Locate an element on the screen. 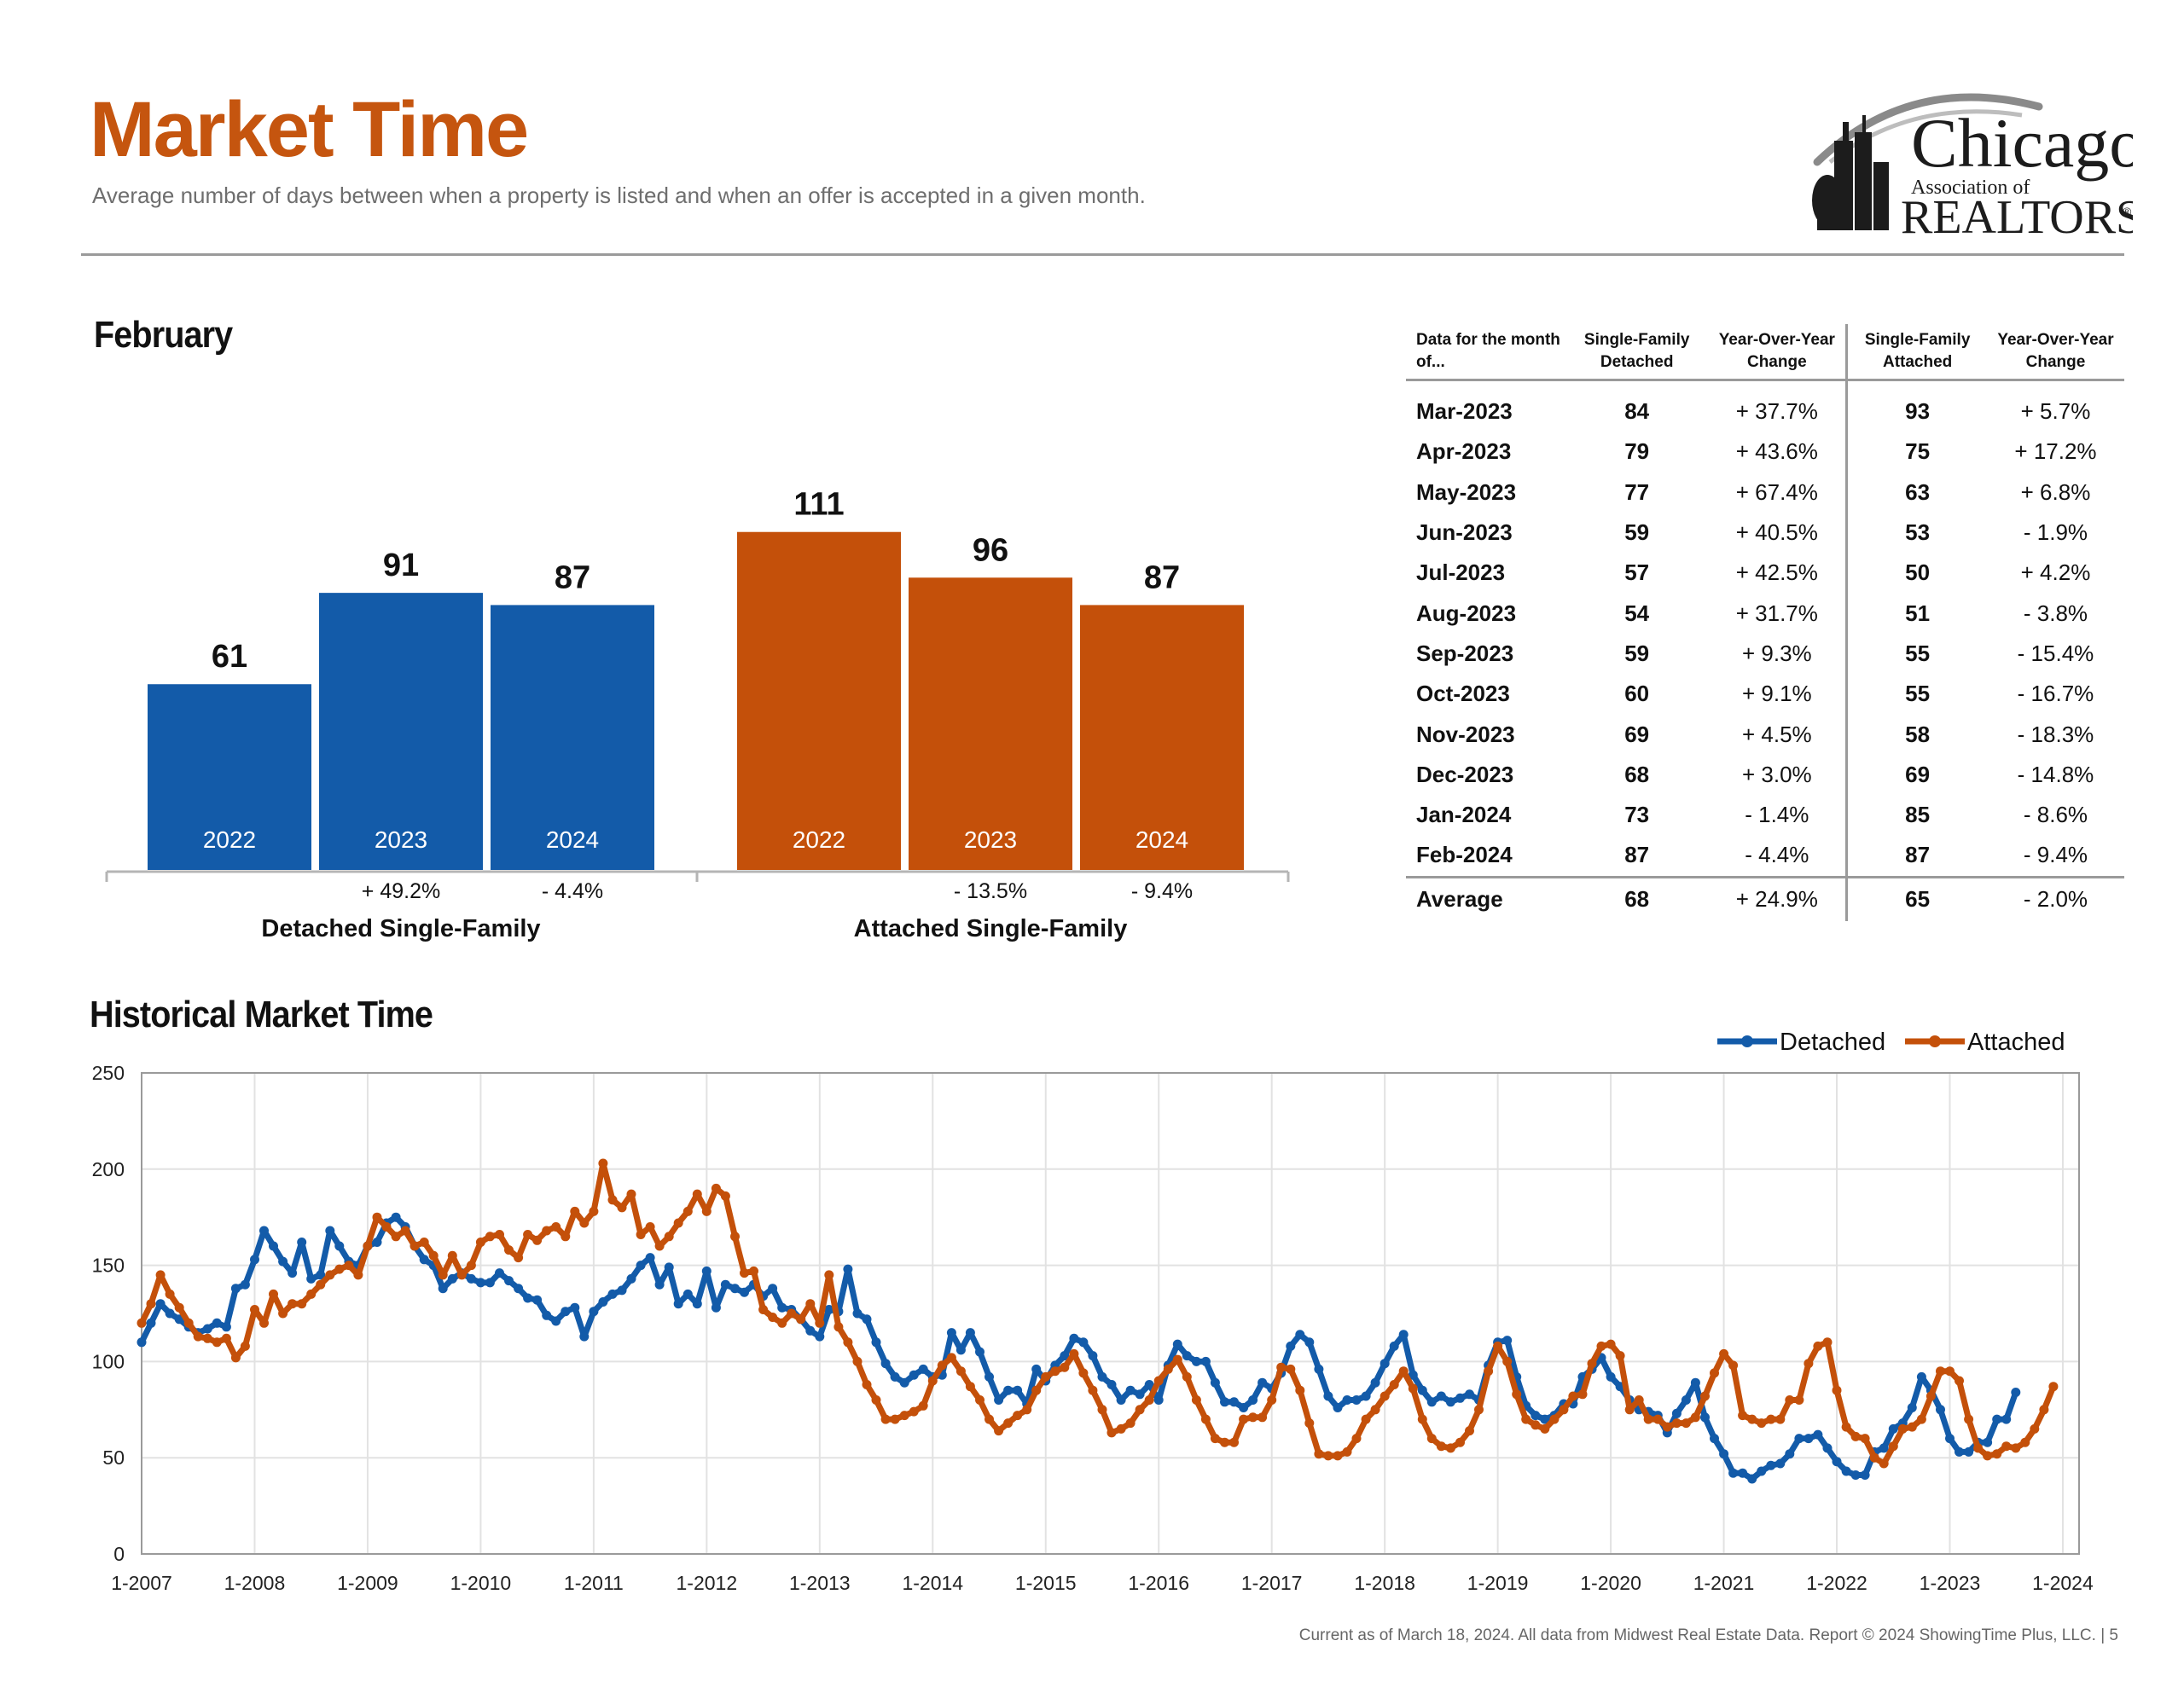 The width and height of the screenshot is (2184, 1687). table-cell-month: Oct-2023 is located at coordinates (1463, 694).